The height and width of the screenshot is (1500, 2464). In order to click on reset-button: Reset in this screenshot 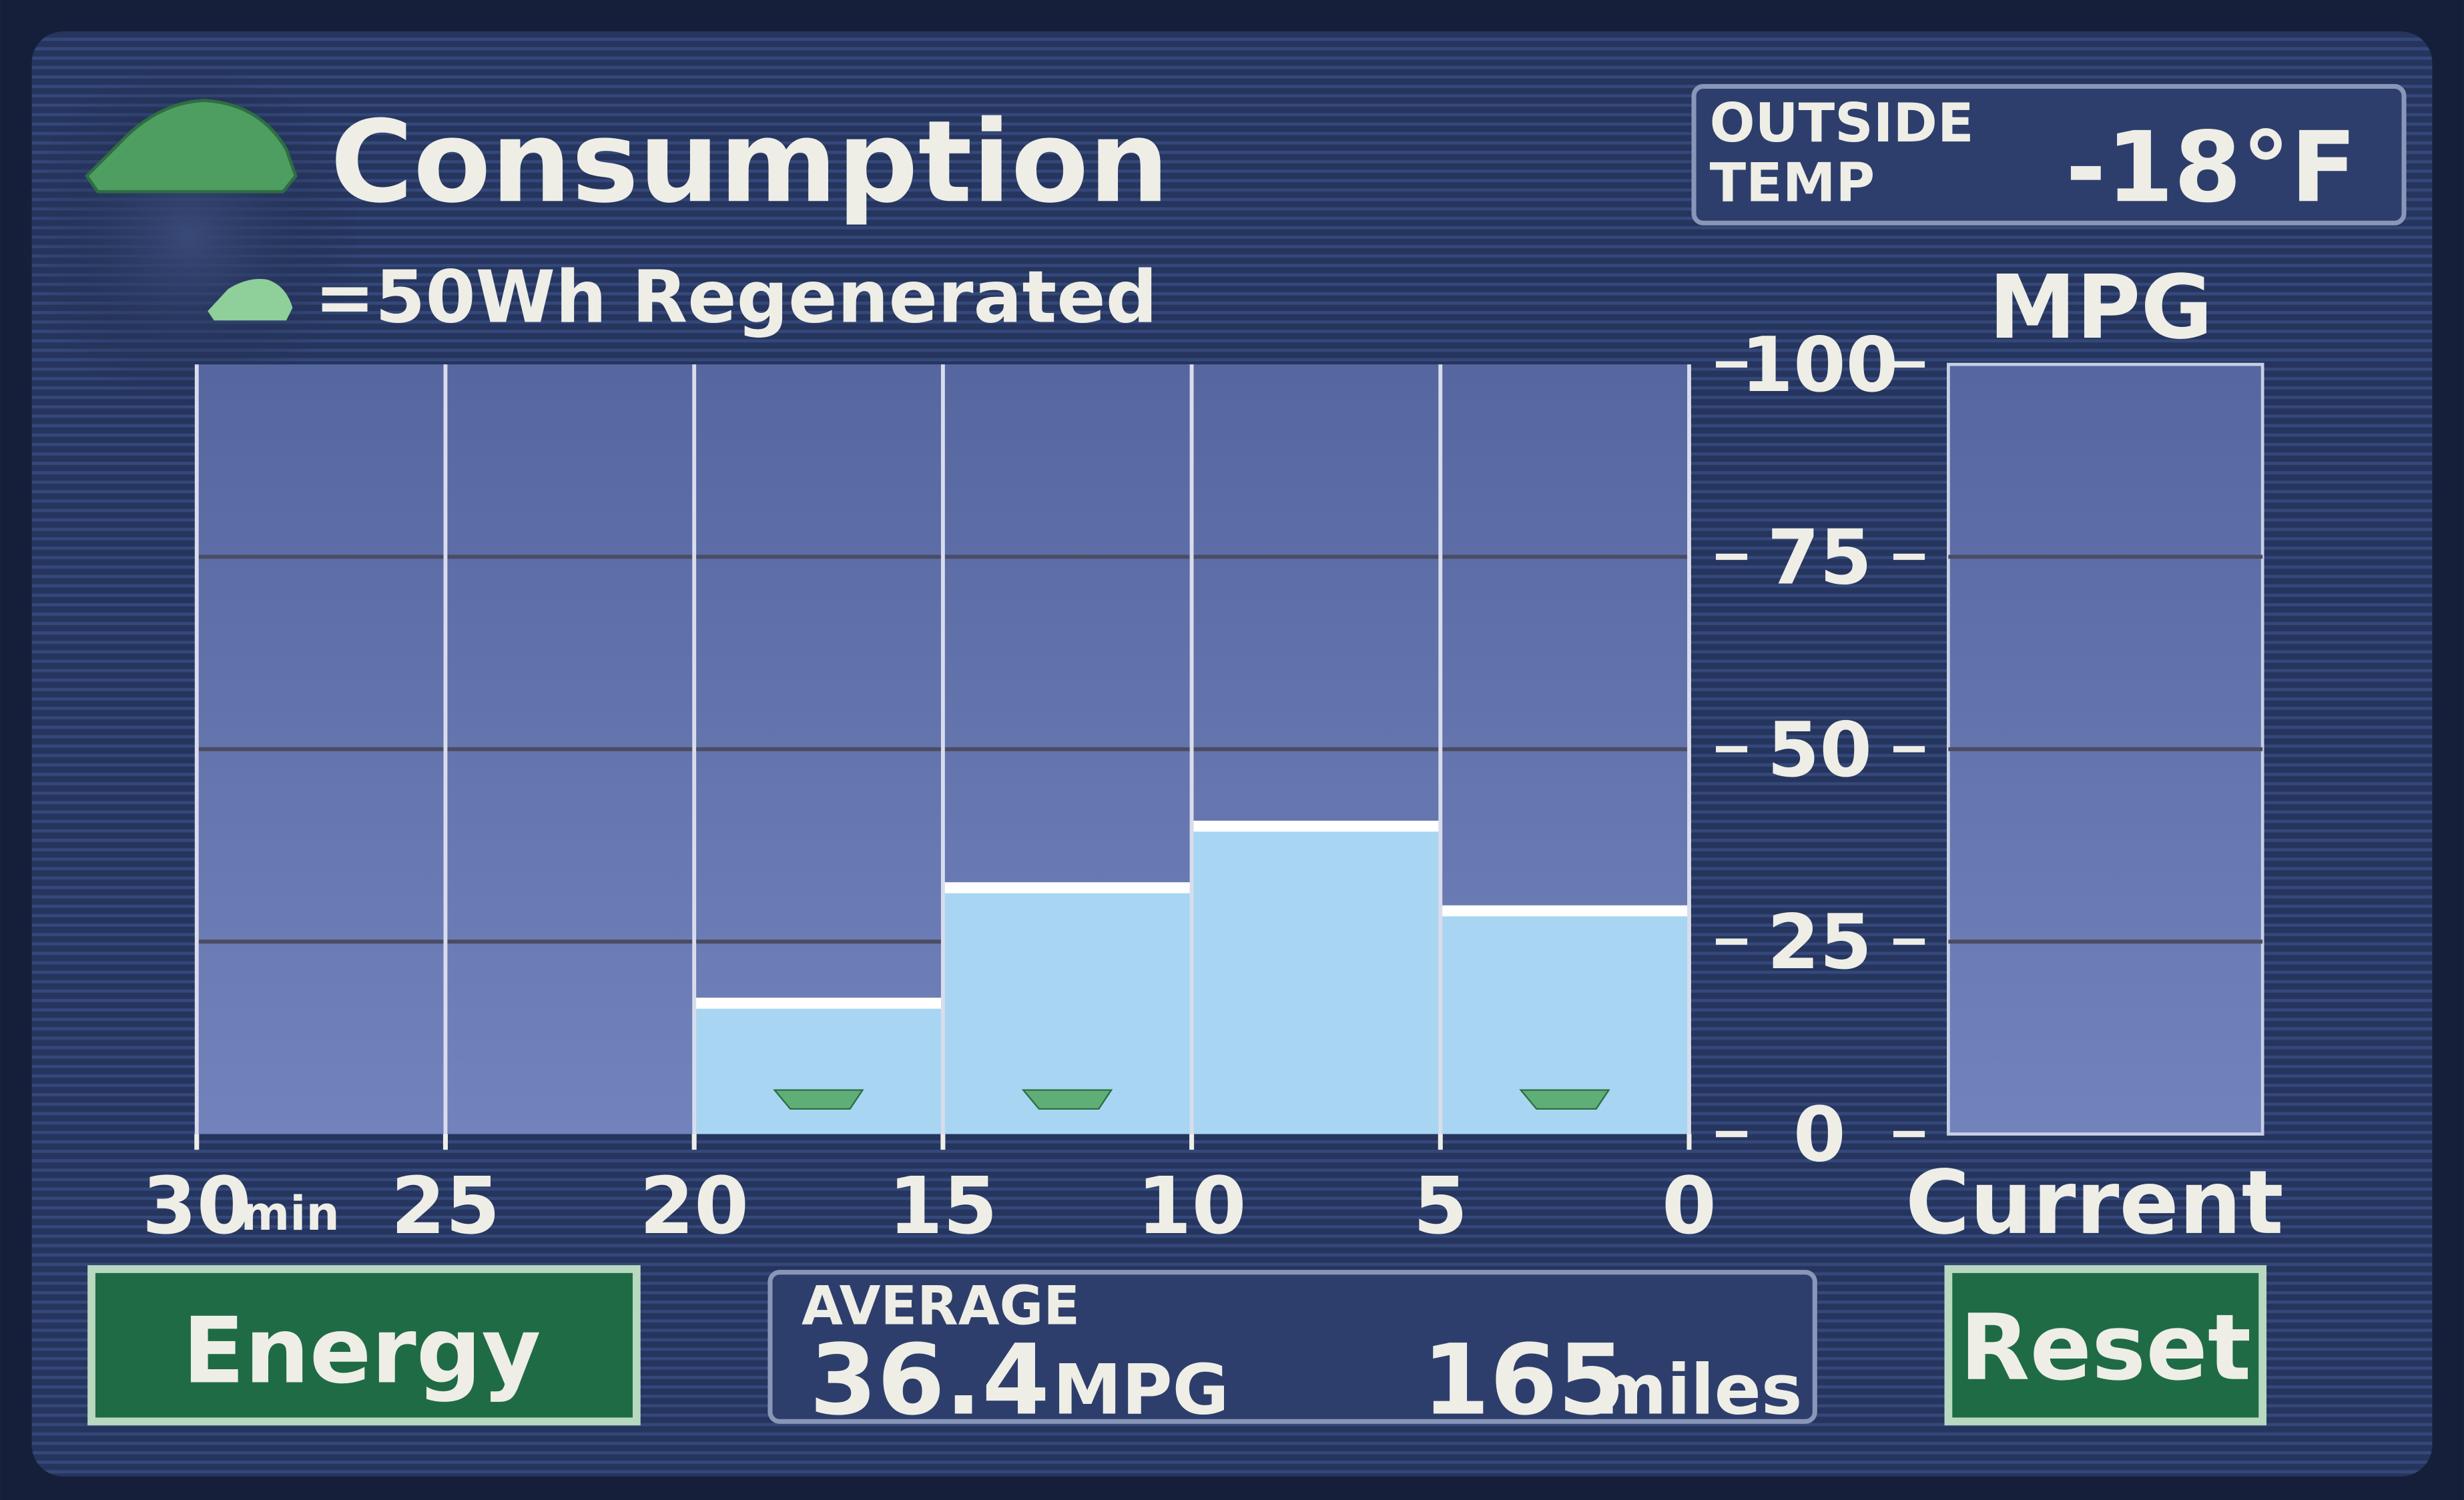, I will do `click(2105, 1345)`.